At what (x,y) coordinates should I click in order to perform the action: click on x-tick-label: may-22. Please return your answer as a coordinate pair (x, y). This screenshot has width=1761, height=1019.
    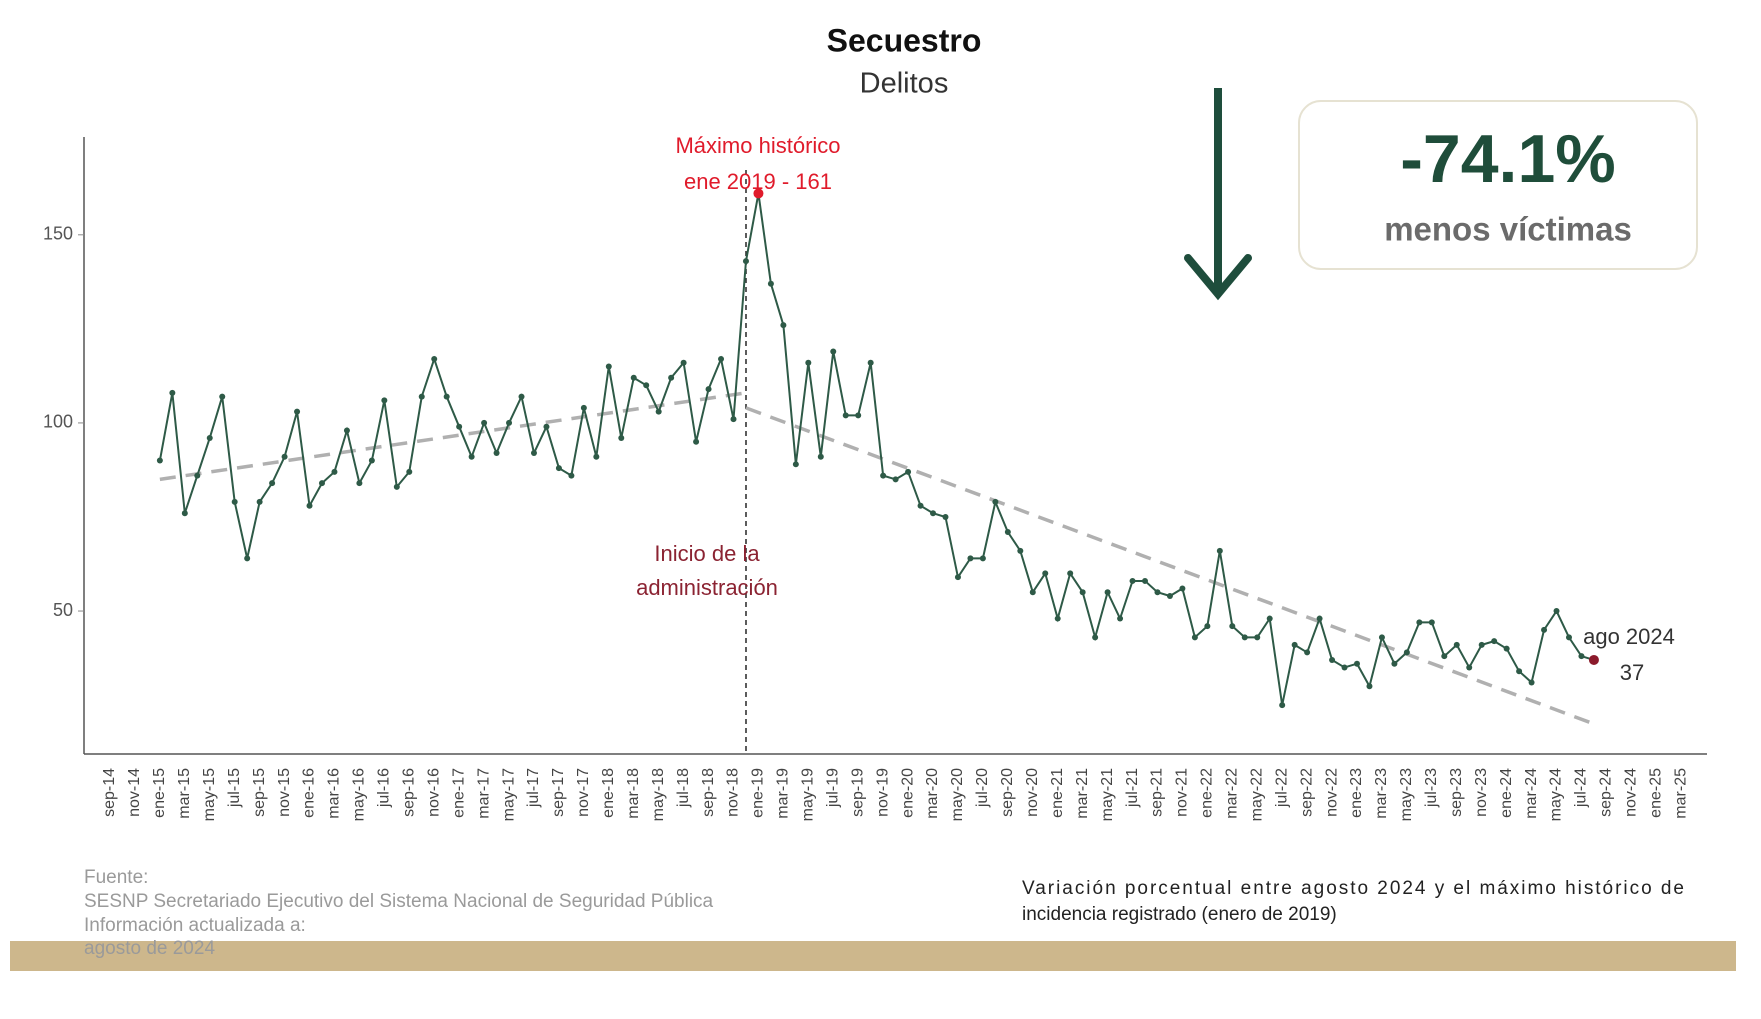
    Looking at the image, I should click on (1256, 794).